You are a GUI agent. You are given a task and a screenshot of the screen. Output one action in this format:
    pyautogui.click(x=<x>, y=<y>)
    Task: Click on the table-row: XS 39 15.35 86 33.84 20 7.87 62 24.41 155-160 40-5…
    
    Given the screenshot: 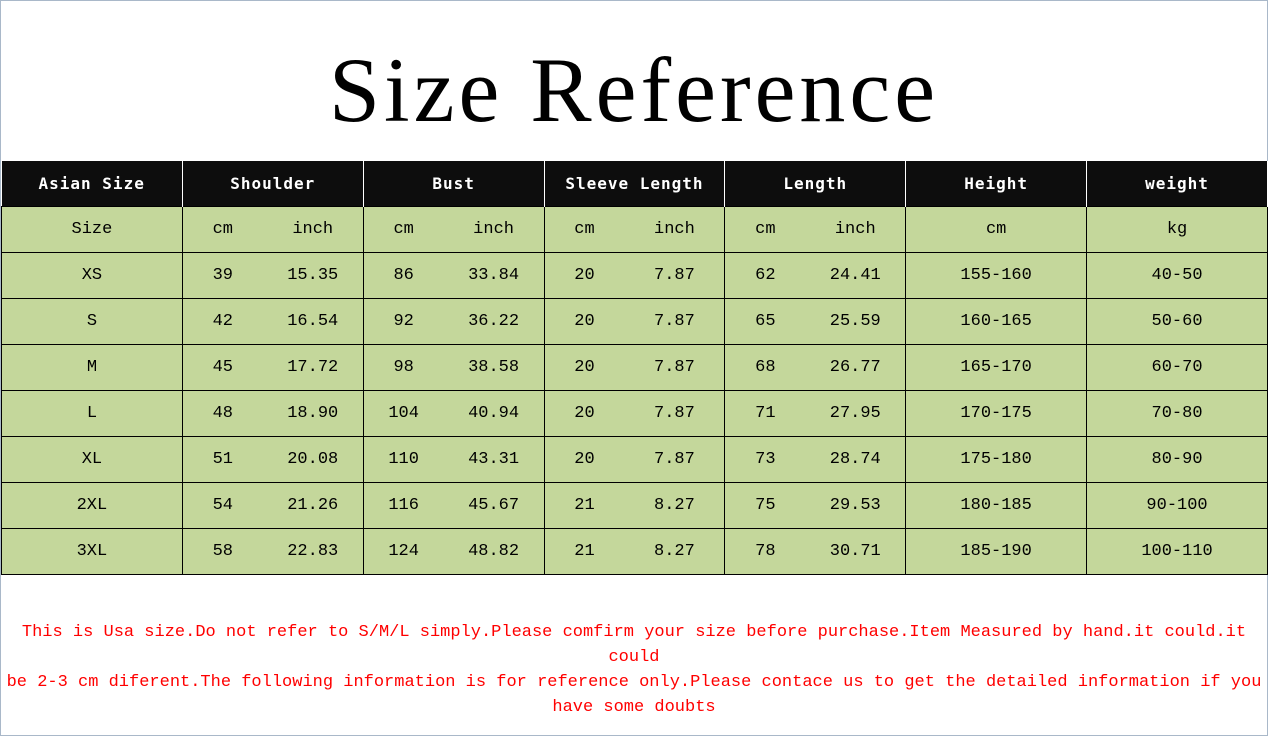 What is the action you would take?
    pyautogui.click(x=634, y=275)
    